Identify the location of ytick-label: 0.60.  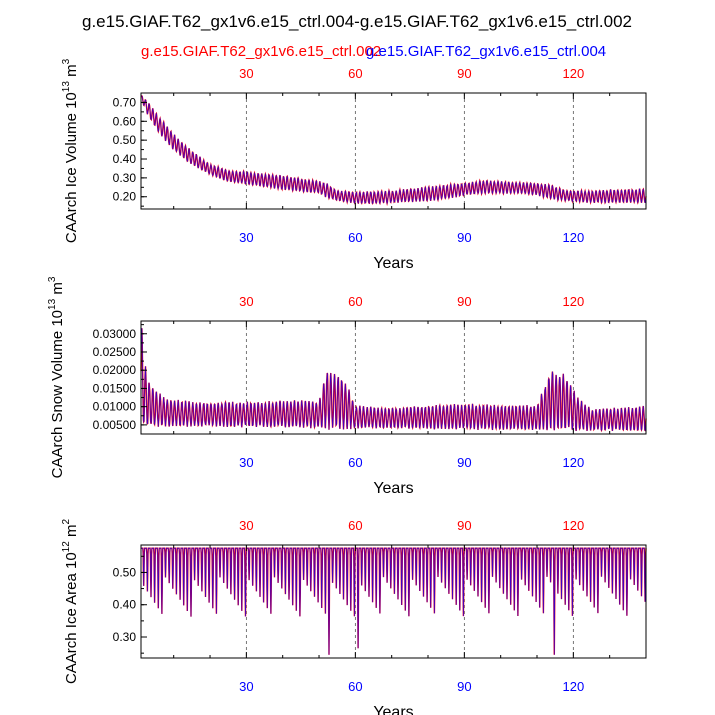
(125, 121).